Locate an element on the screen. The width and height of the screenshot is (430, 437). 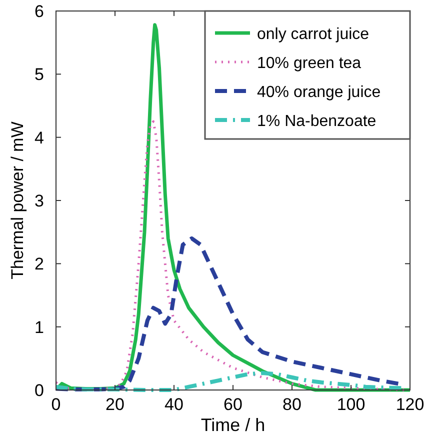
x-tick-label: 100 is located at coordinates (351, 404).